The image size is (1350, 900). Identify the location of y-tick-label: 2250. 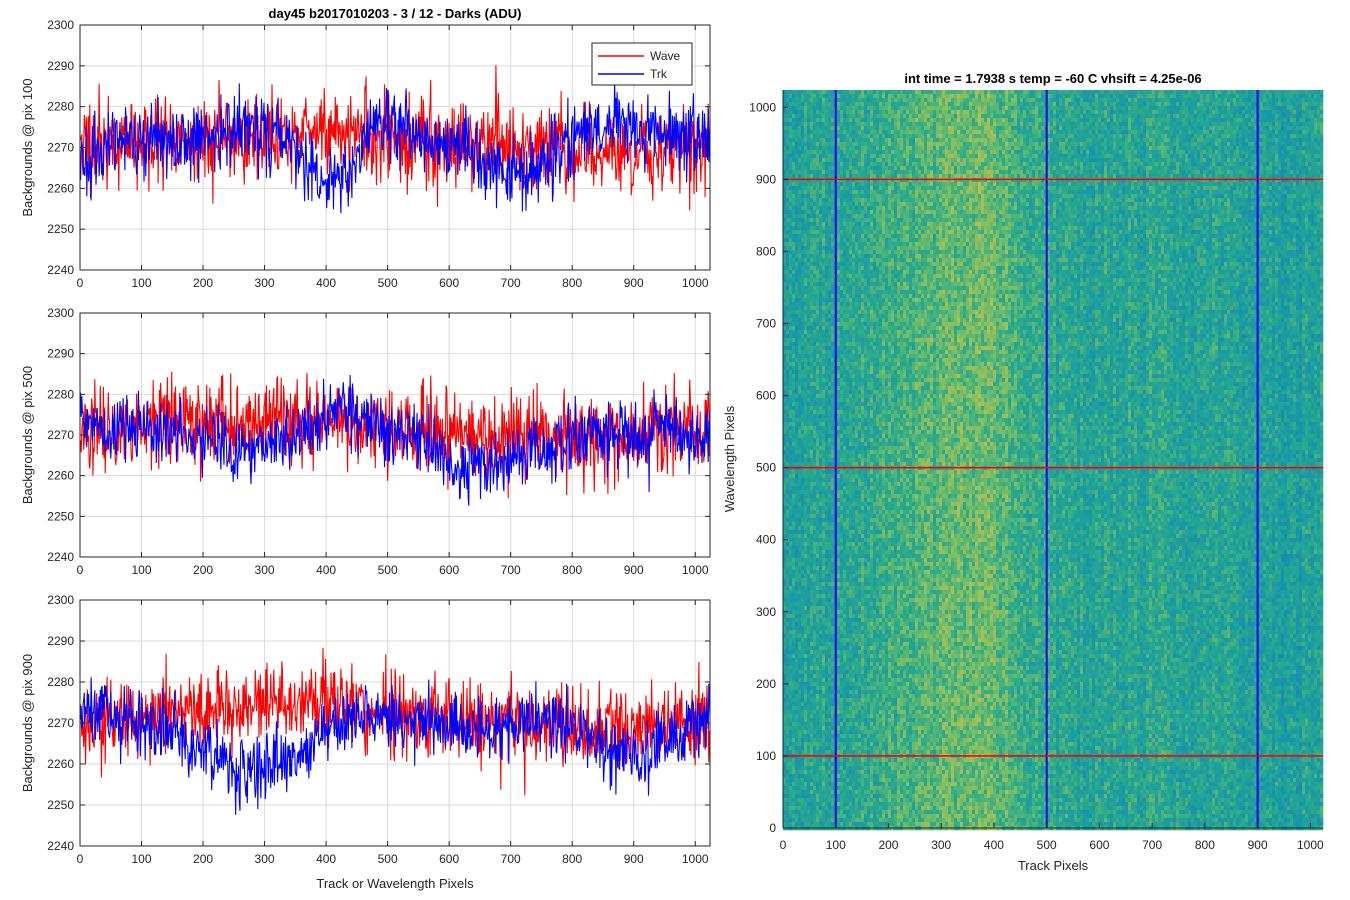
(60, 516).